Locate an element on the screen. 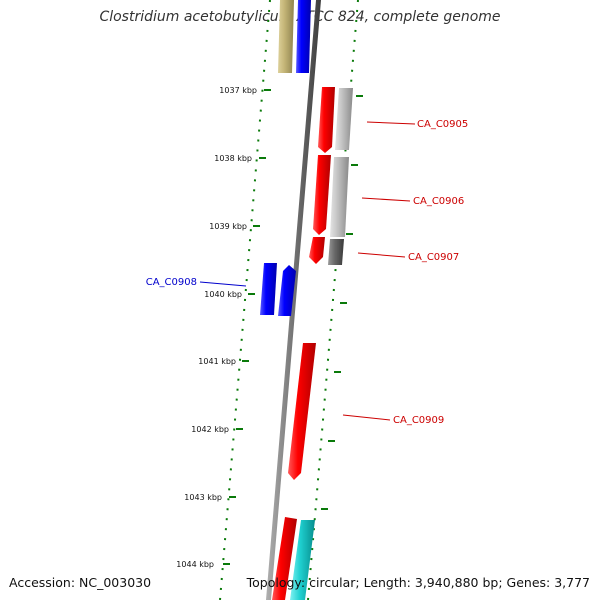 The width and height of the screenshot is (600, 600). gene-label-CA_C0909: CA_C0909 is located at coordinates (418, 420).